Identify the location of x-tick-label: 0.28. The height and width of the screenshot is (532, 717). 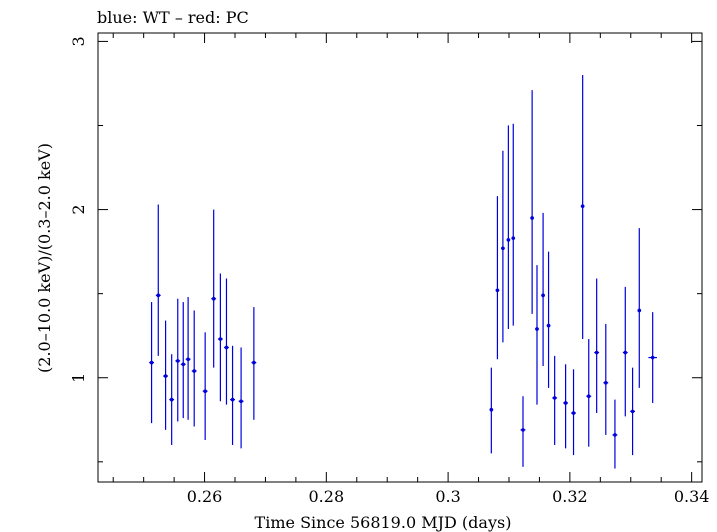
(327, 496).